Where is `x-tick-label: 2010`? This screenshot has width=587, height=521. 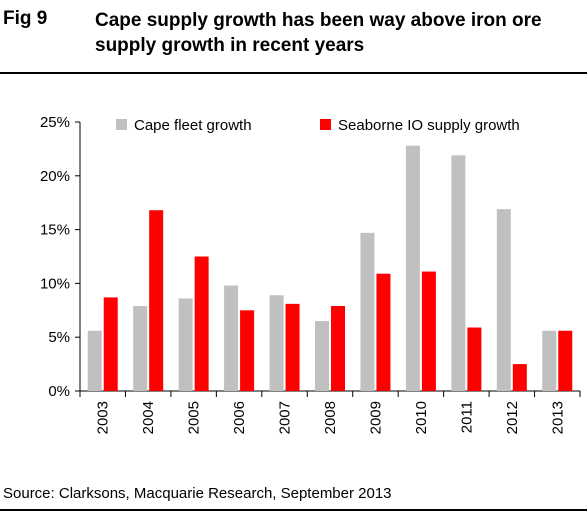
x-tick-label: 2010 is located at coordinates (421, 417).